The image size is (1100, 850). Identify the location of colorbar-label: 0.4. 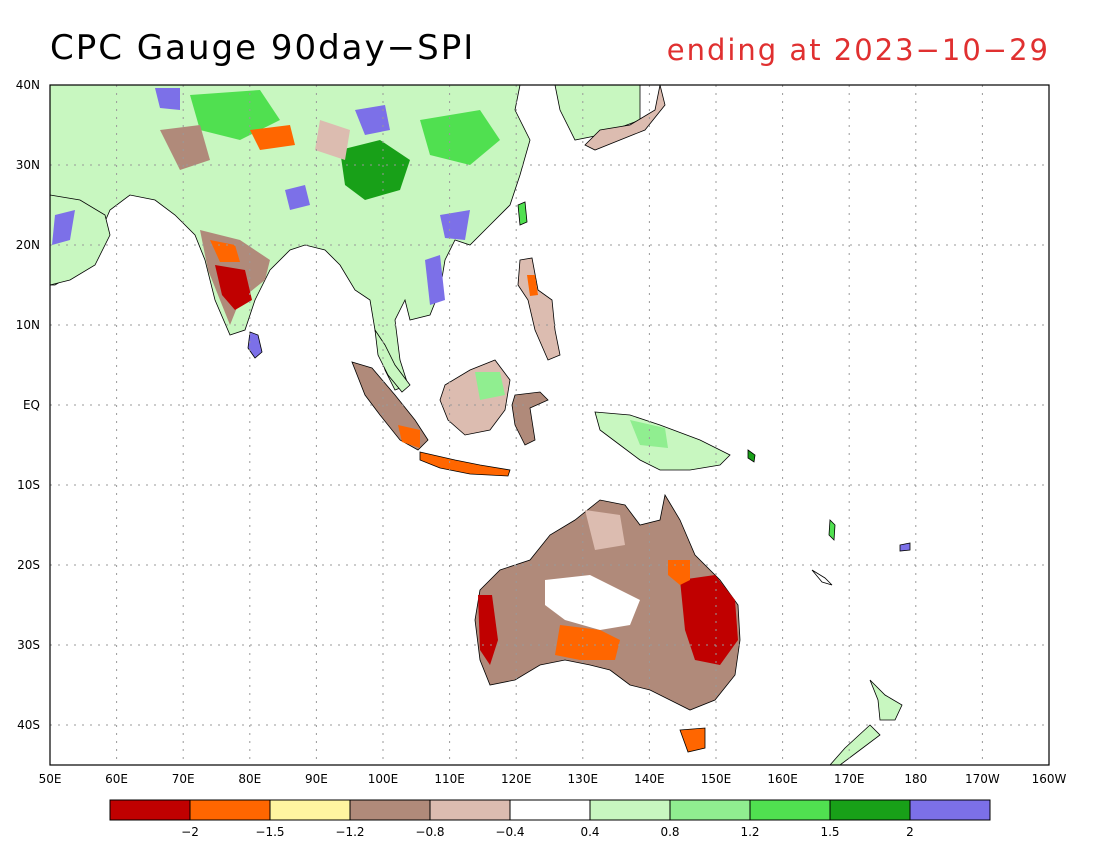
(589, 832).